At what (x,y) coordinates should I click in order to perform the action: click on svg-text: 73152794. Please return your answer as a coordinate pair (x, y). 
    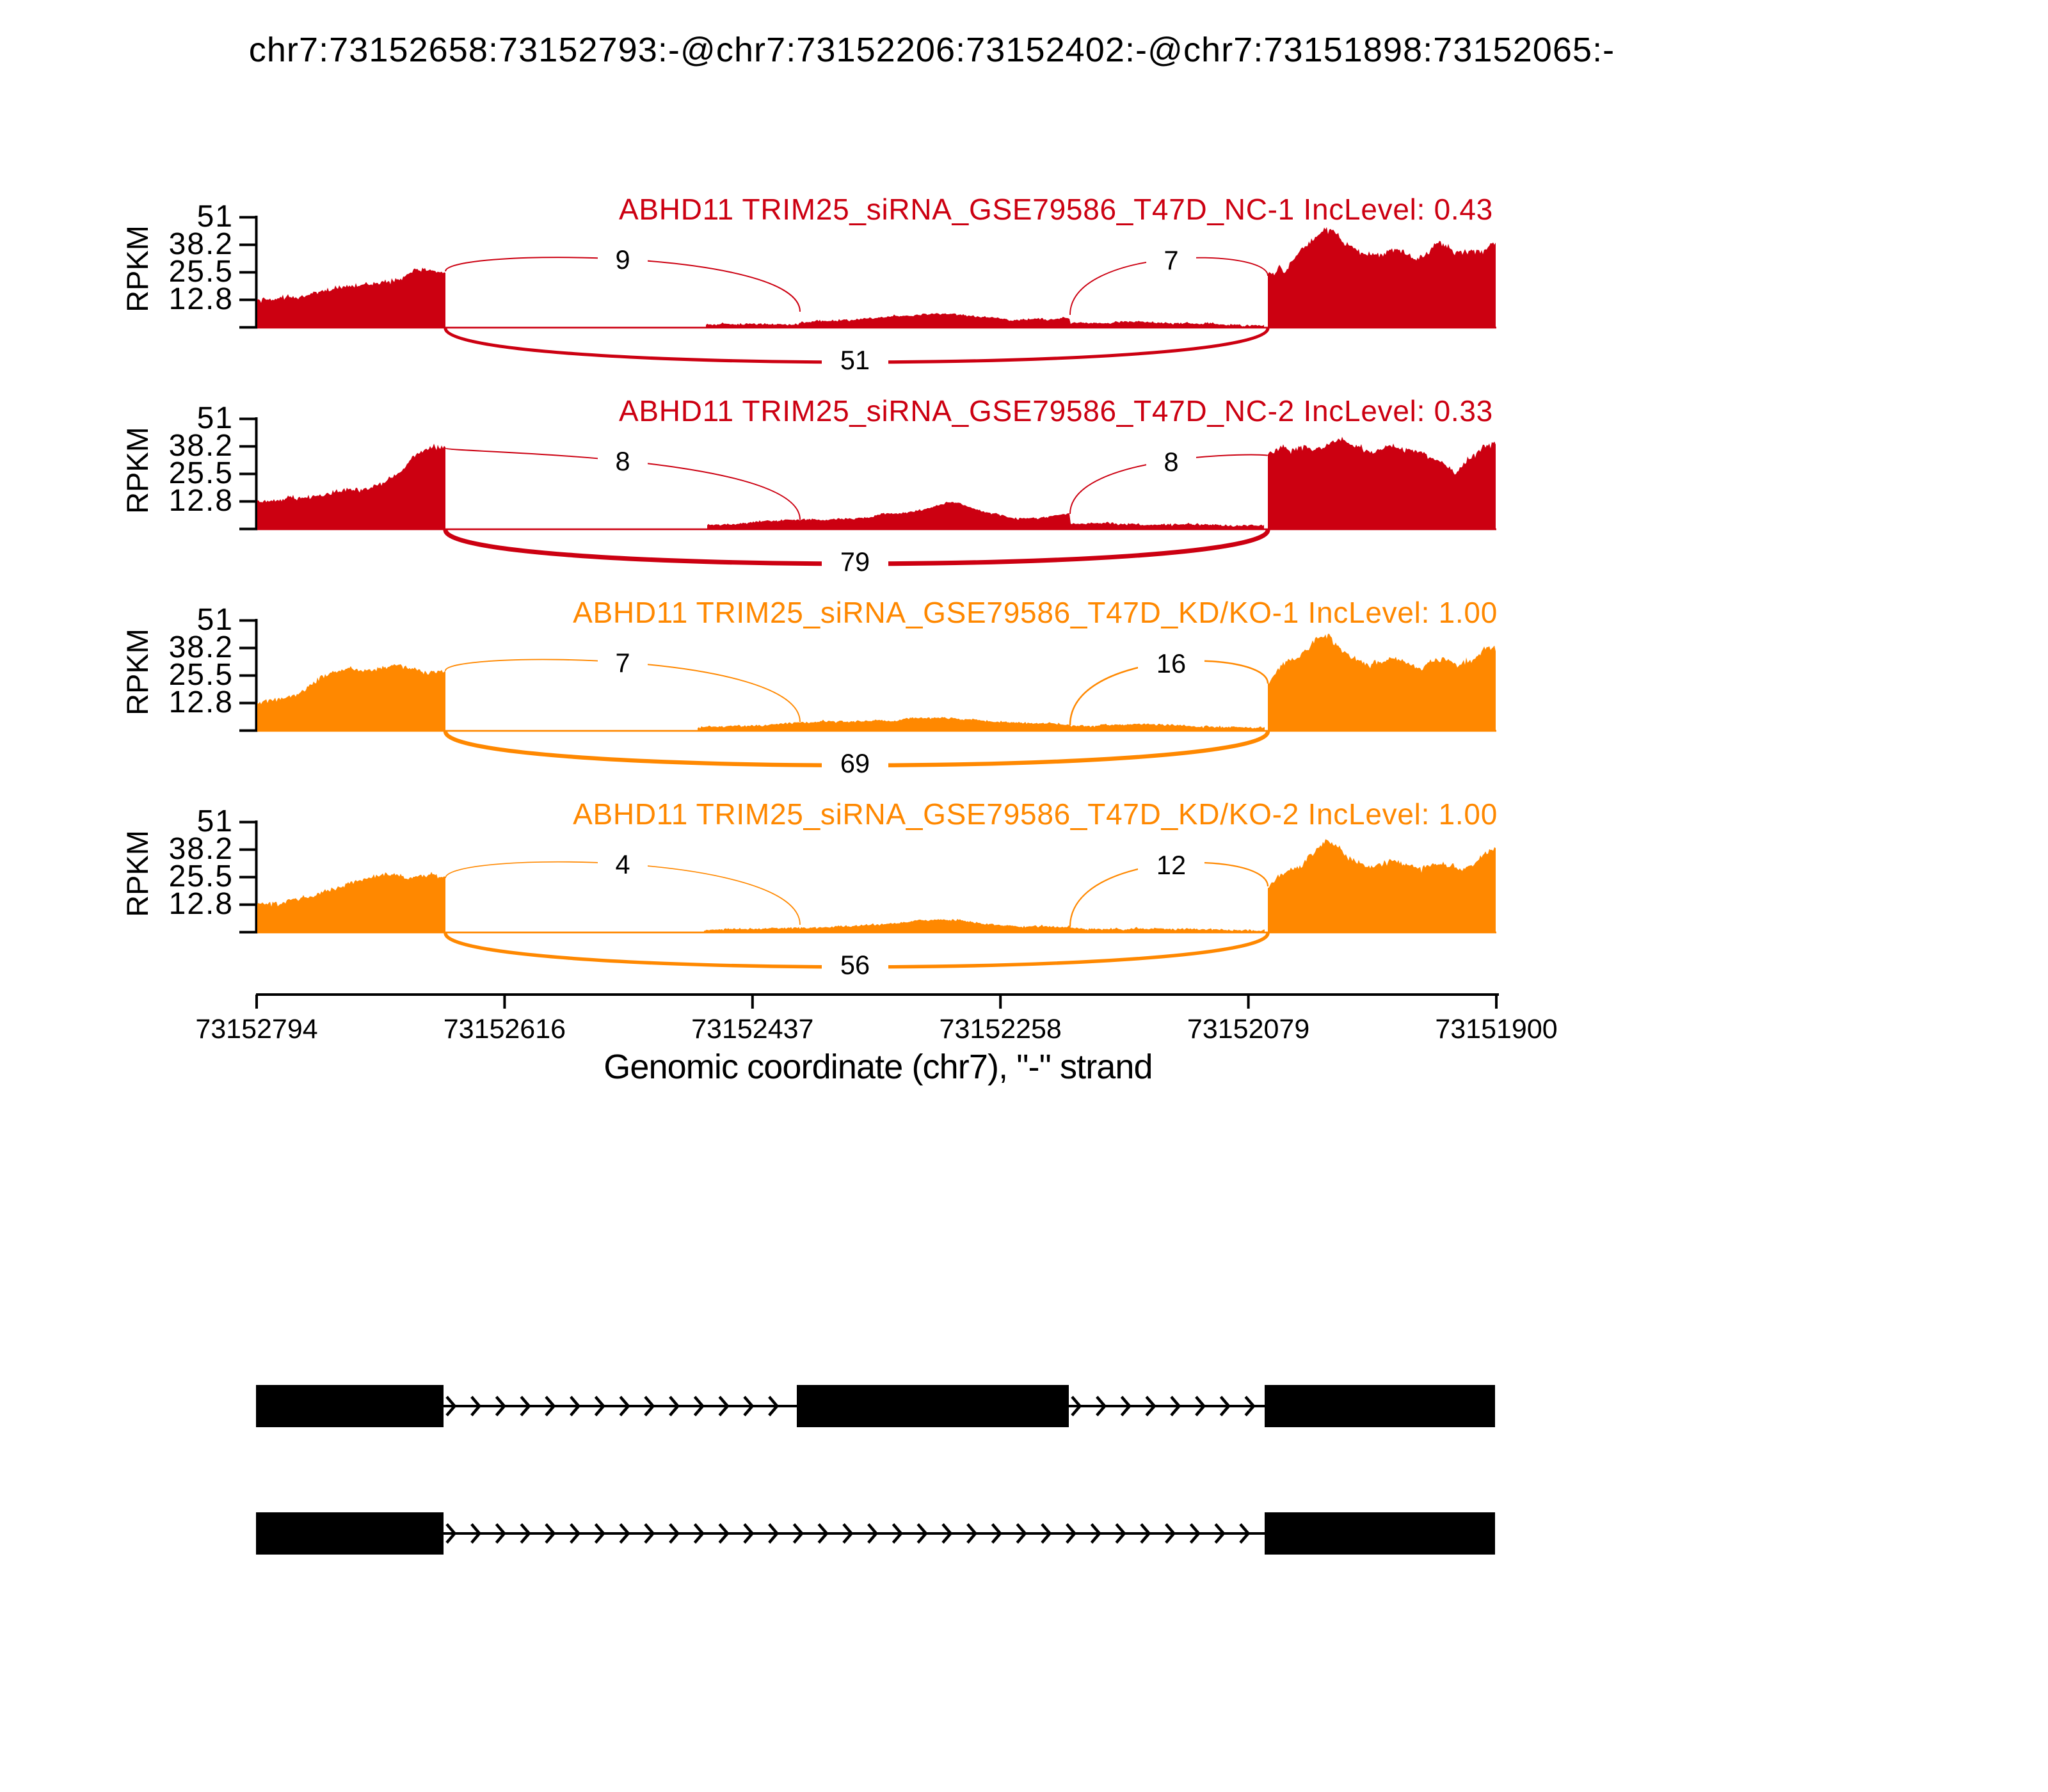
    Looking at the image, I should click on (256, 1029).